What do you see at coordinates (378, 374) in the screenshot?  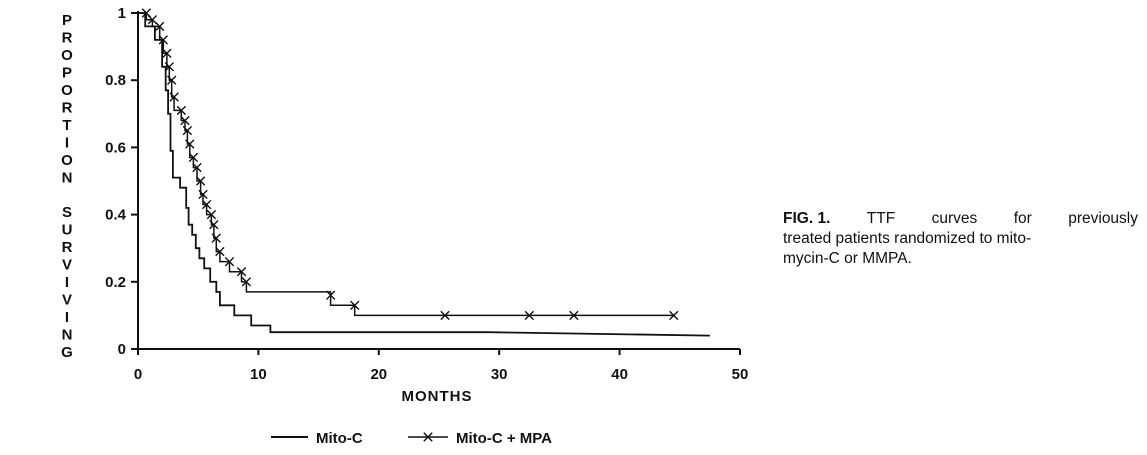 I see `x-tick-label: 20` at bounding box center [378, 374].